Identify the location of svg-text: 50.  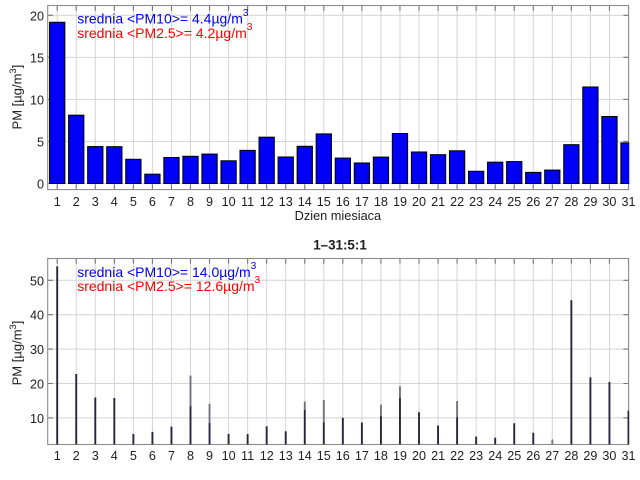
(37, 281).